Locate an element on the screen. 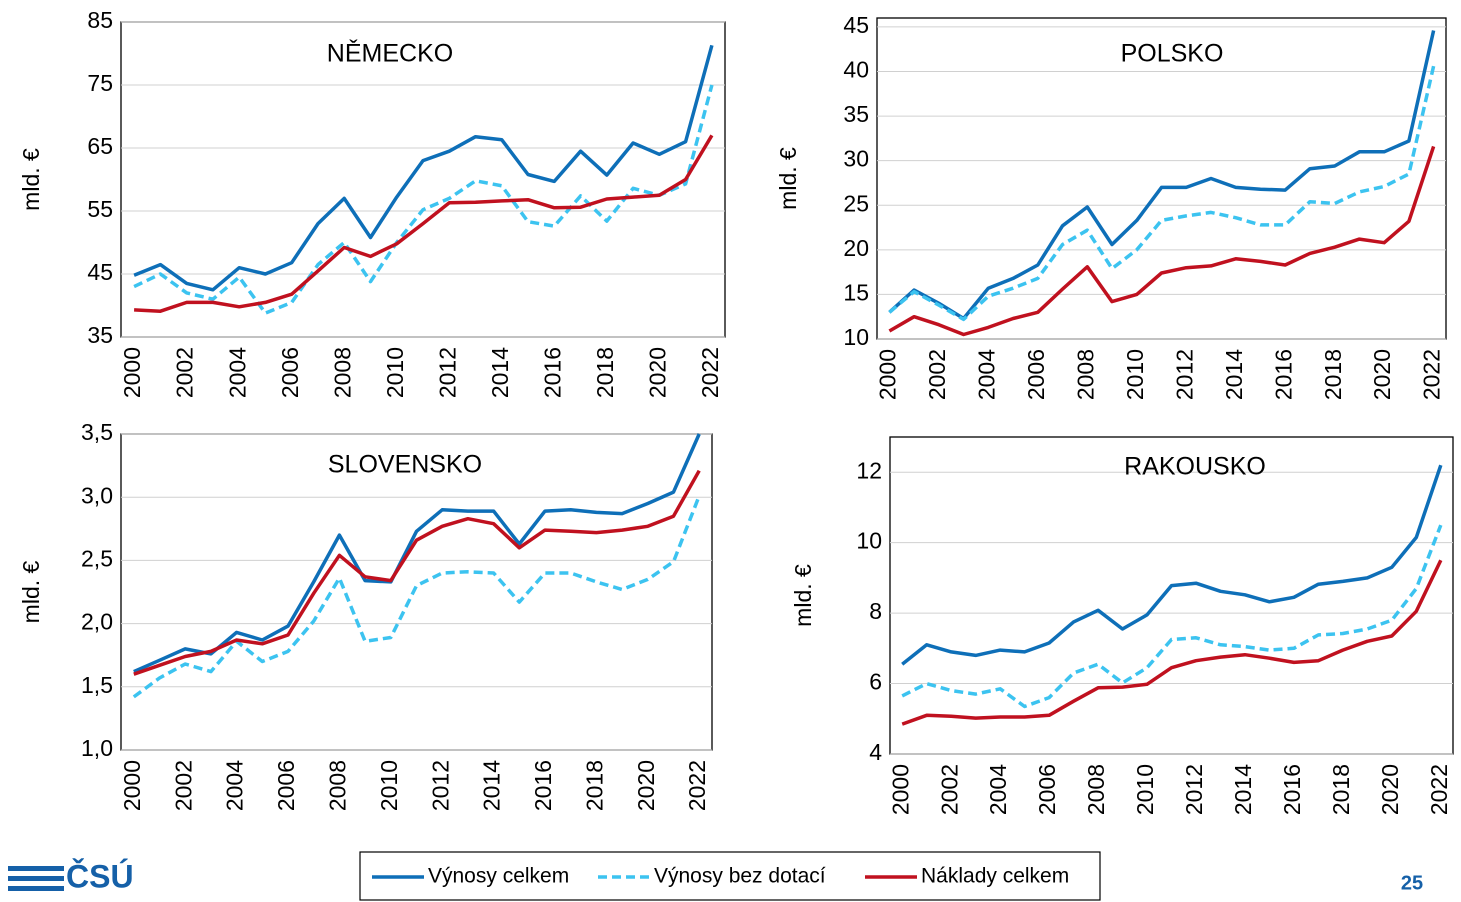 The width and height of the screenshot is (1461, 902). y-tick-label: 1,5 is located at coordinates (97, 685).